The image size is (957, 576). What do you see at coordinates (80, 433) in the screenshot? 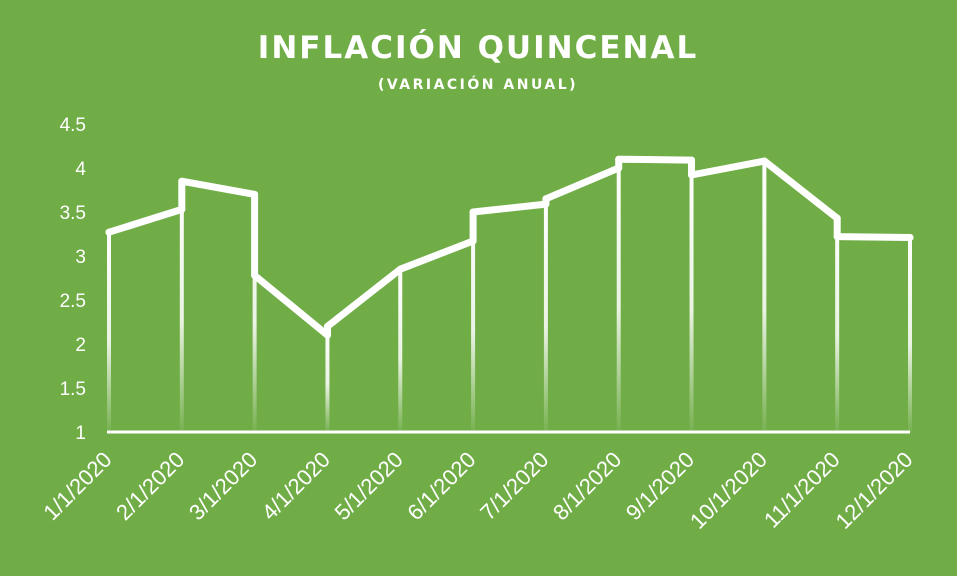
I see `y-tick-label: 1` at bounding box center [80, 433].